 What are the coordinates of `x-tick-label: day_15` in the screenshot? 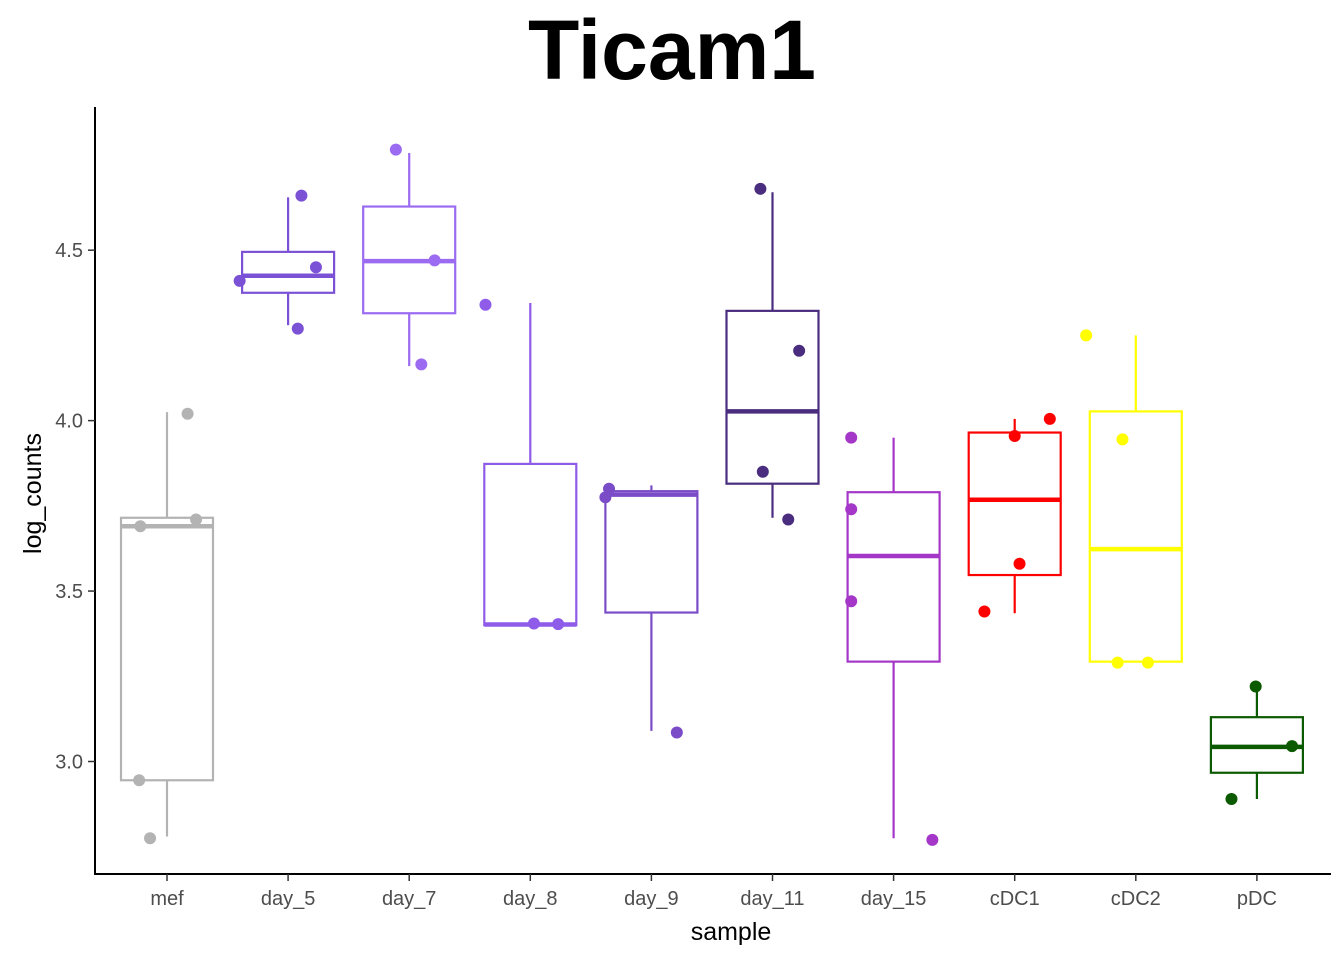 It's located at (894, 899).